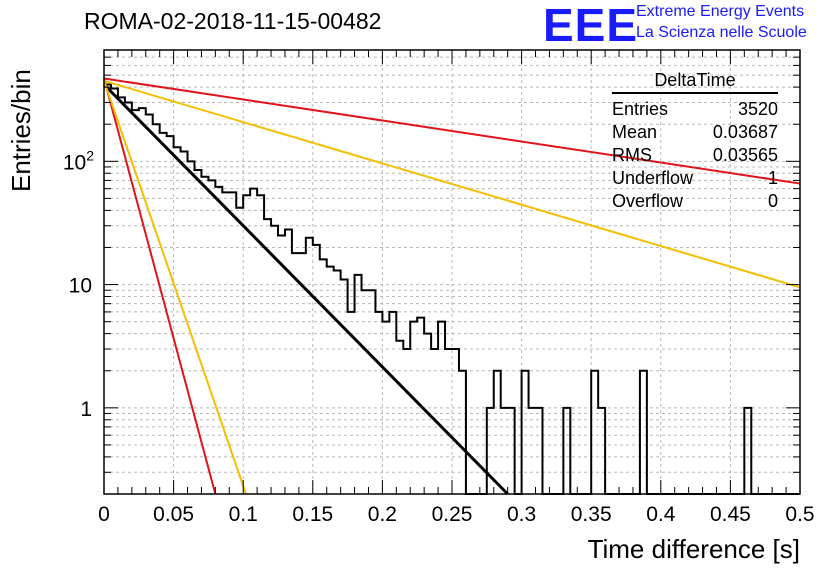  I want to click on stats-row: Underflow 1, so click(695, 178).